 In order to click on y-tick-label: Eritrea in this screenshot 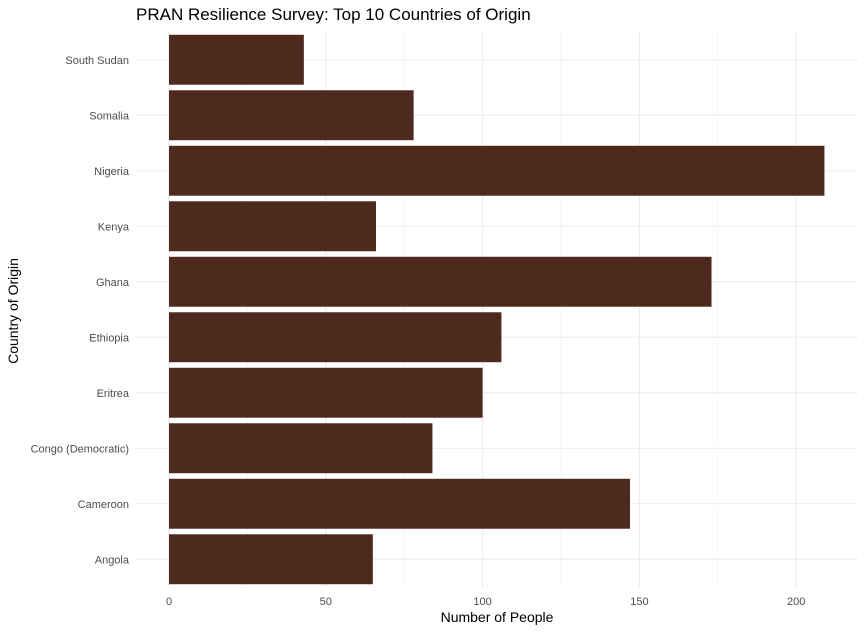, I will do `click(113, 394)`.